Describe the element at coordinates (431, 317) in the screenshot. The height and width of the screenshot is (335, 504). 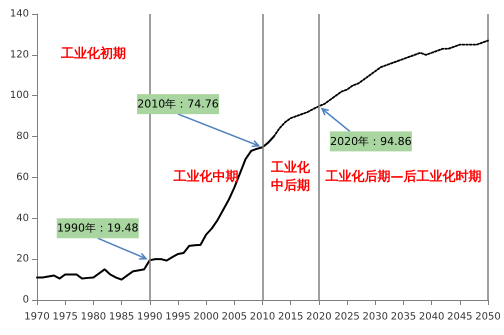
I see `x-tick-label: 2040` at that location.